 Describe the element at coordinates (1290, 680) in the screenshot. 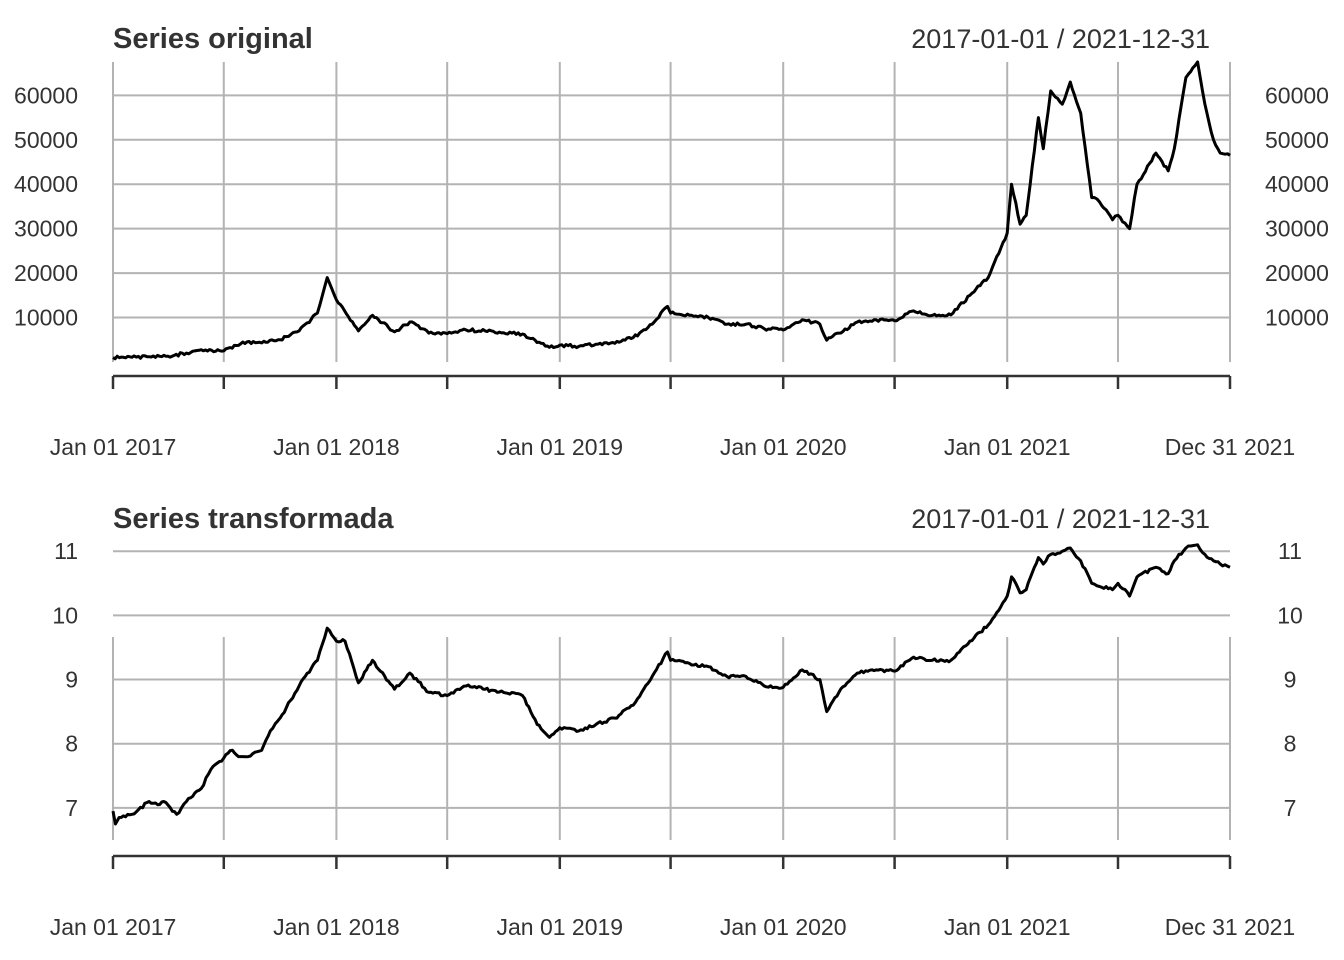

I see `y-tick-label-right: 9` at that location.